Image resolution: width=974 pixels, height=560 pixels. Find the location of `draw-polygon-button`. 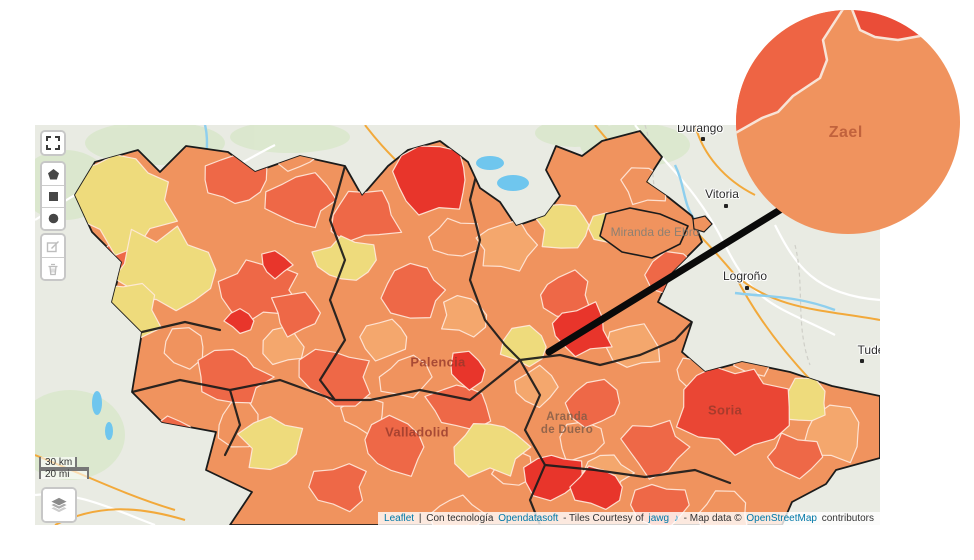

draw-polygon-button is located at coordinates (53, 174).